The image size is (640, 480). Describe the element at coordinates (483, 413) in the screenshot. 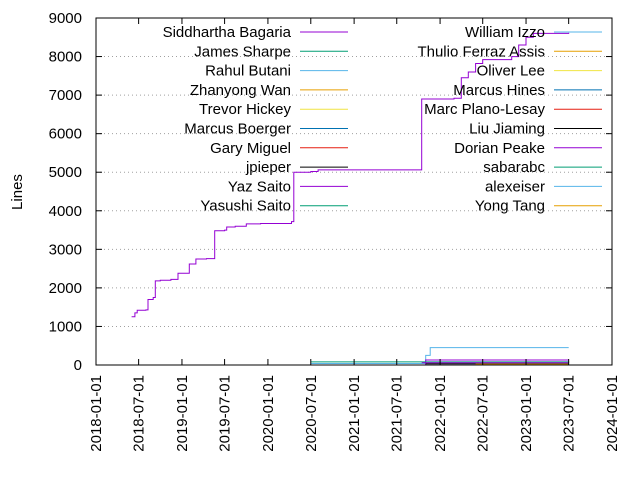

I see `x-tick-label: 2022-07-01` at that location.